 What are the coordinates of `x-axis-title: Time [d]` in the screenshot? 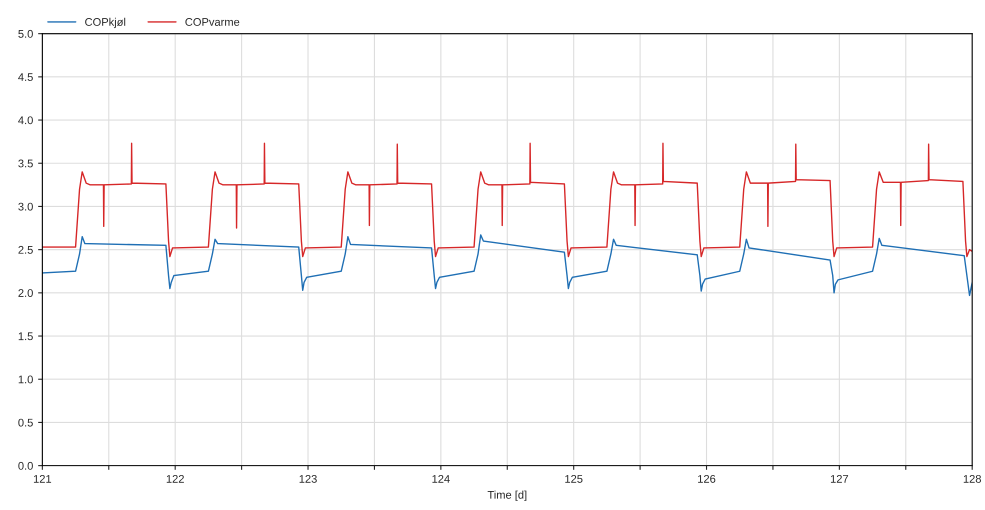 It's located at (507, 495).